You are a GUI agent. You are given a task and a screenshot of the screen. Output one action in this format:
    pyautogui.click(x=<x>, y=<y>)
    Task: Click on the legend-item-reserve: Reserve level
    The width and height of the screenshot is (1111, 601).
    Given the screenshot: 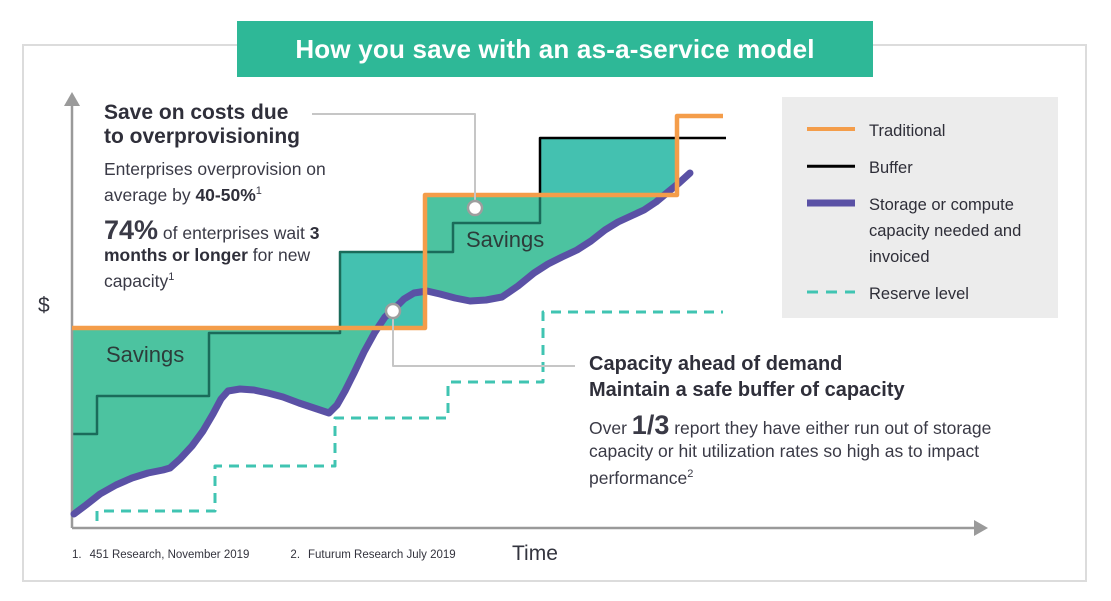 What is the action you would take?
    pyautogui.click(x=927, y=294)
    